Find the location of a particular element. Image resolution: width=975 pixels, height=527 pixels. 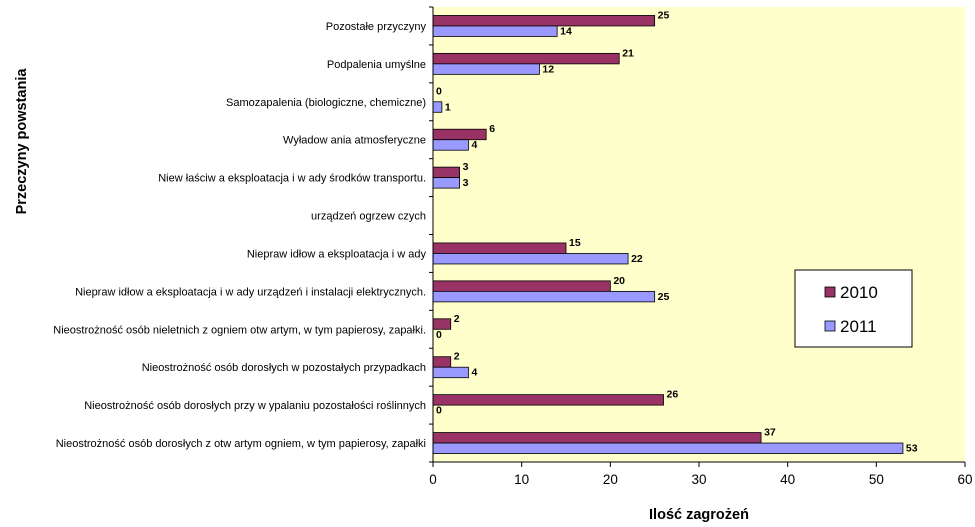

data-label-2010: 37 is located at coordinates (770, 433).